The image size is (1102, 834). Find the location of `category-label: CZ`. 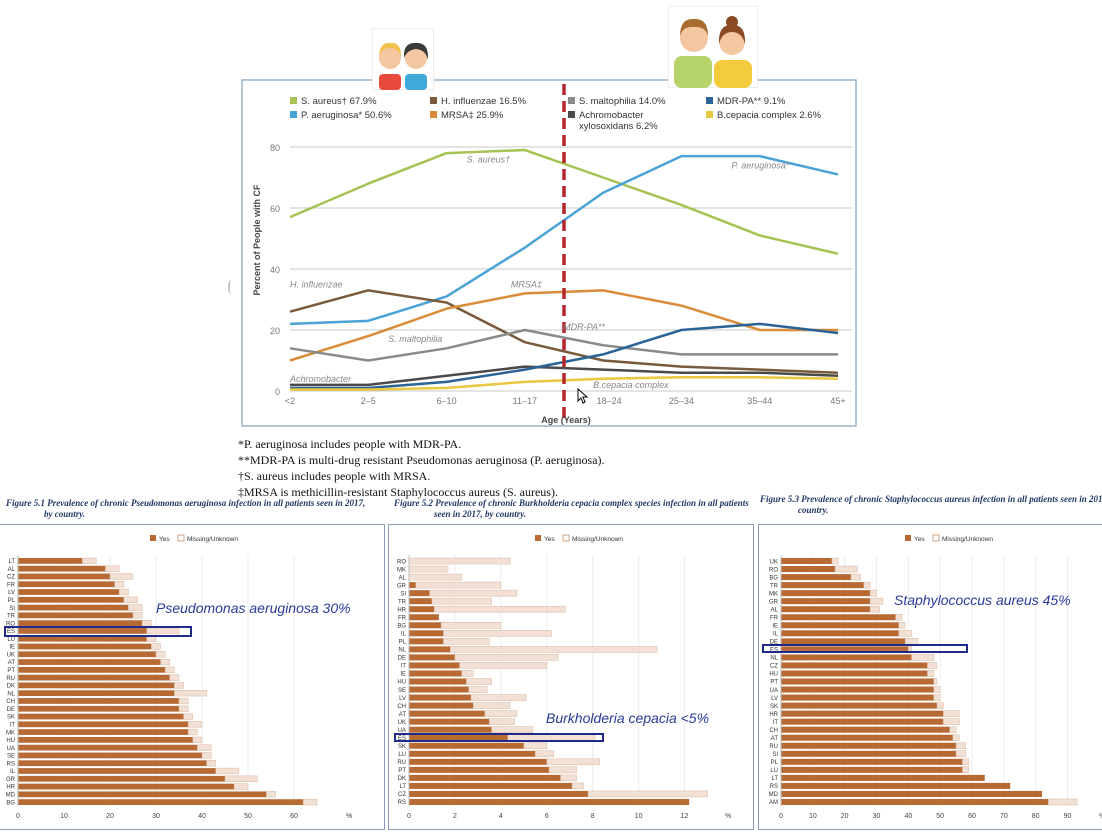

category-label: CZ is located at coordinates (11, 578).